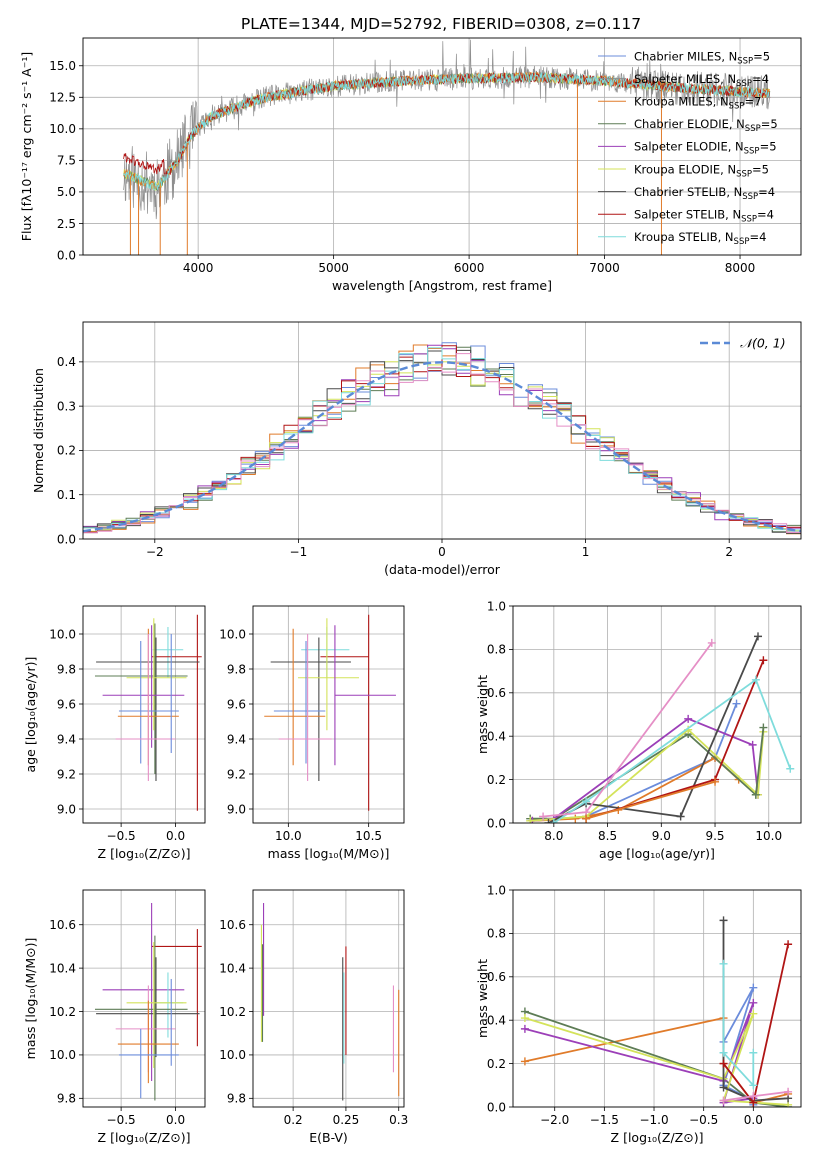 The image size is (819, 1170). What do you see at coordinates (198, 268) in the screenshot?
I see `x-tick-label: 4000` at bounding box center [198, 268].